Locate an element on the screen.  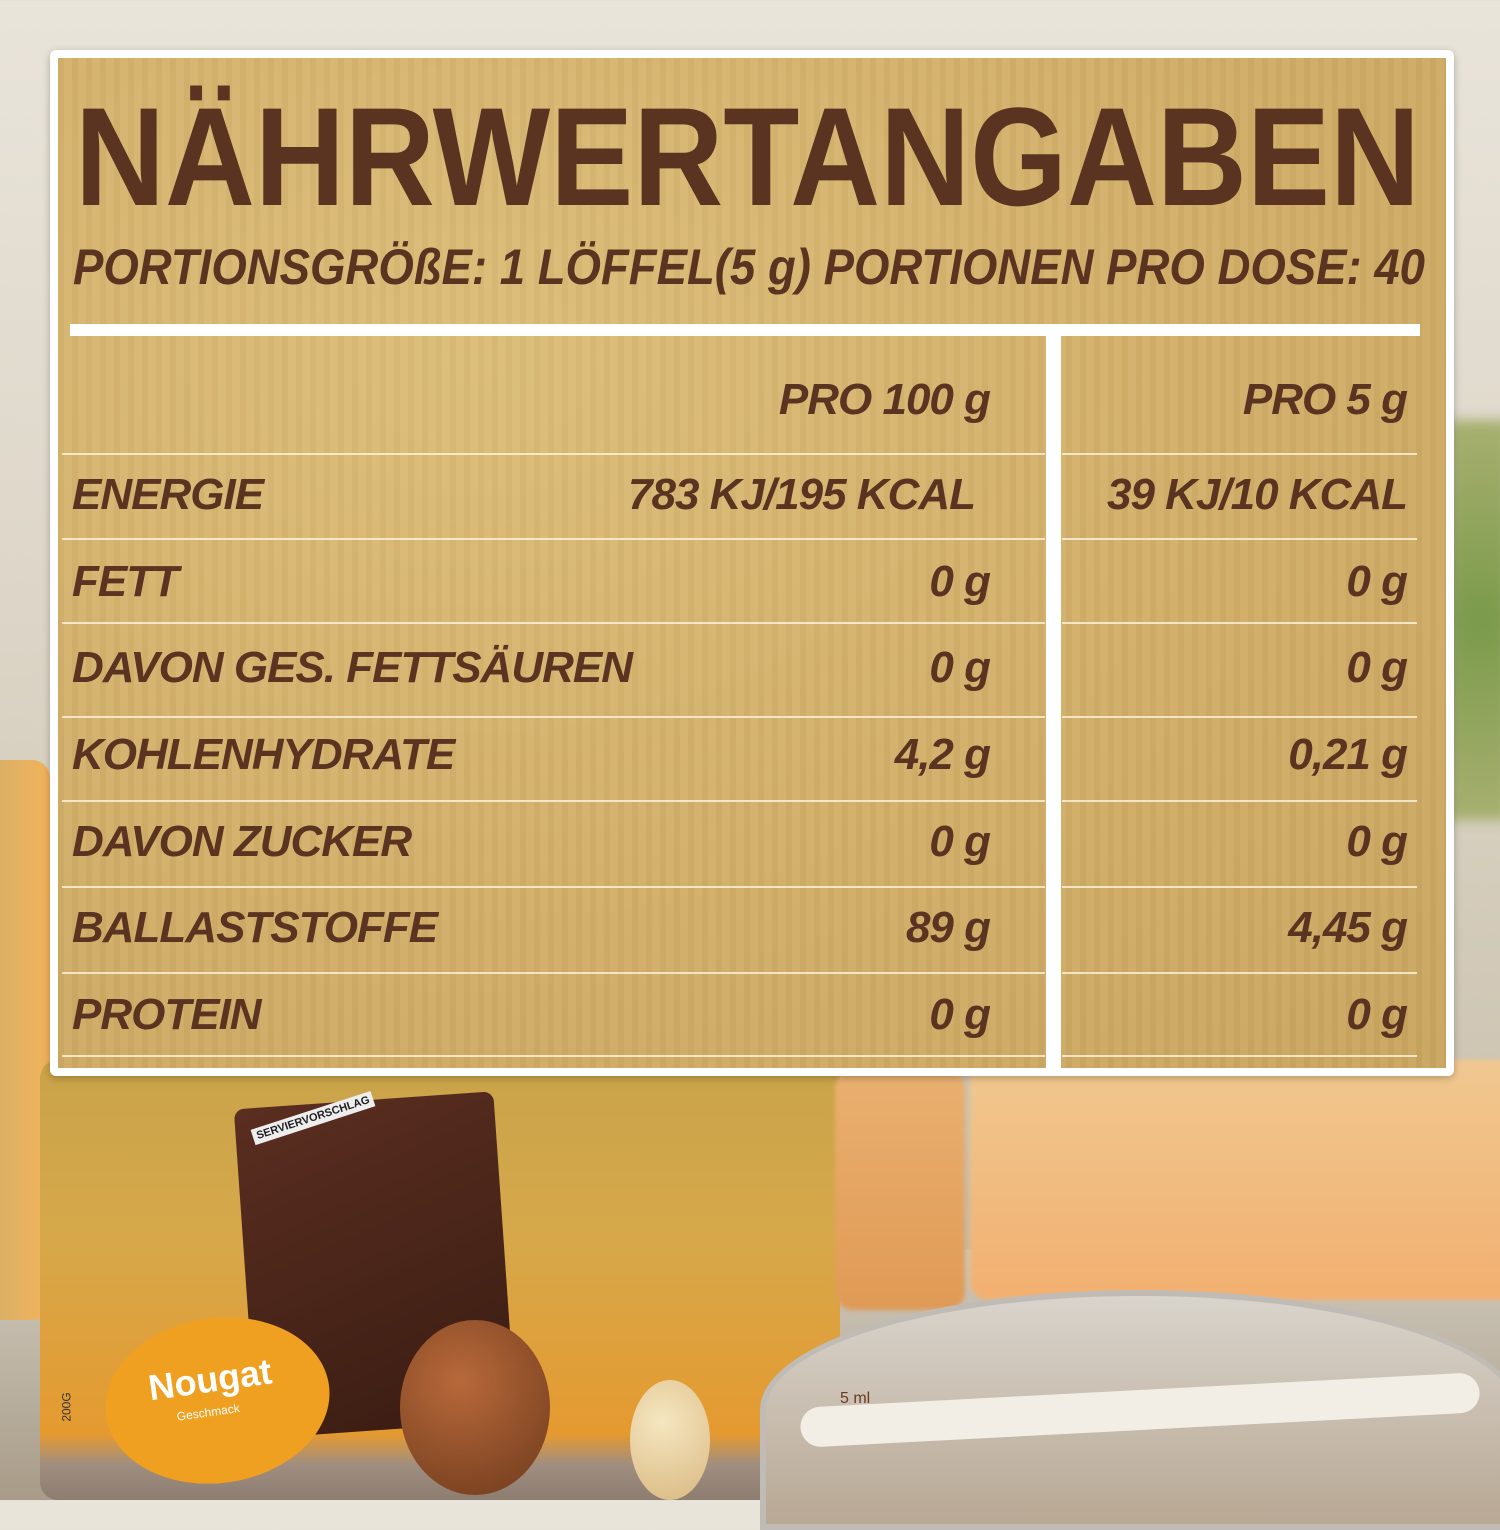
column-header-per100: PRO 100 g is located at coordinates (884, 399).